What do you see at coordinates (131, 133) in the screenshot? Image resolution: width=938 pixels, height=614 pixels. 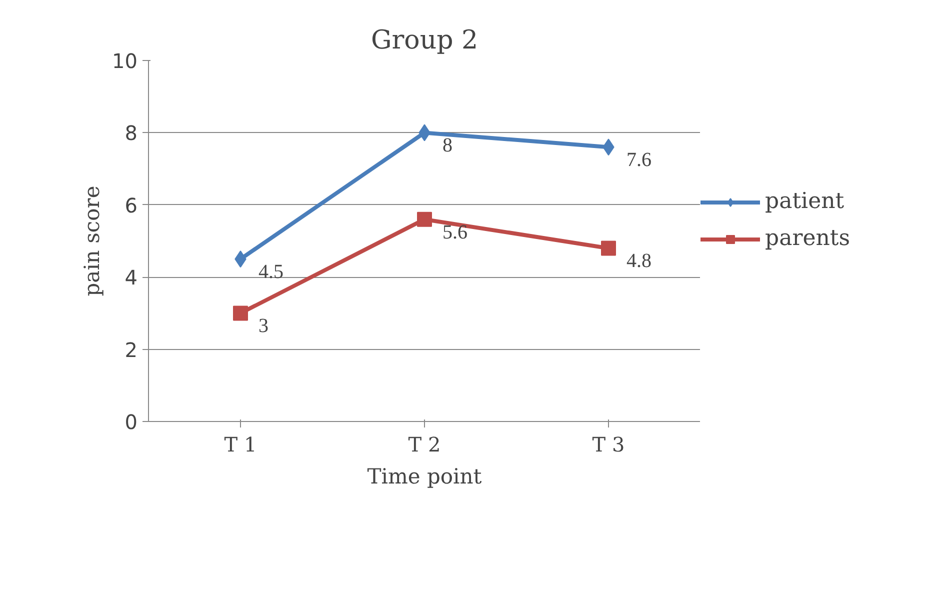 I see `y-tick-label: 8` at bounding box center [131, 133].